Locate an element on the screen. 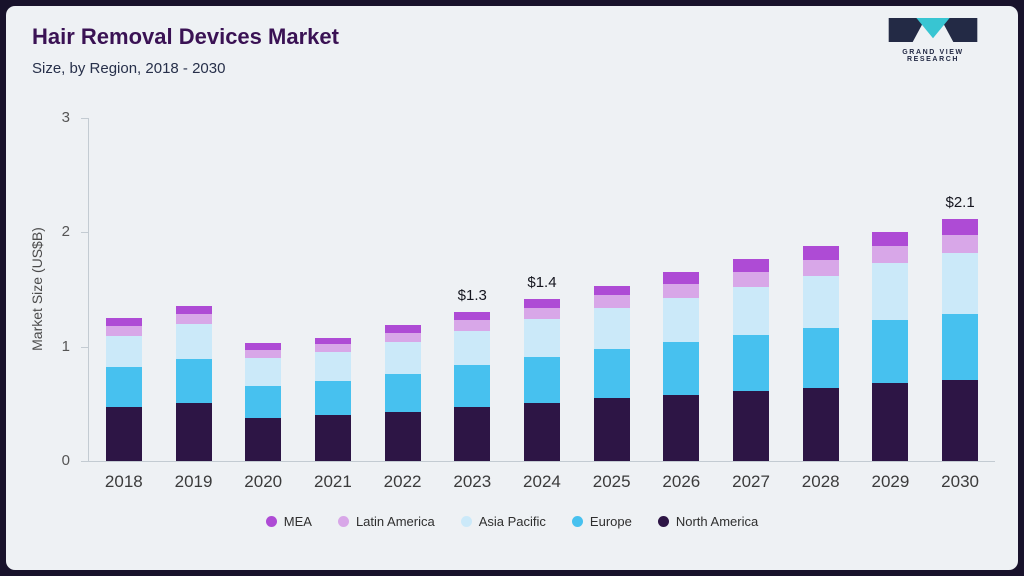 The image size is (1024, 576). gvr-logo-mark is located at coordinates (933, 30).